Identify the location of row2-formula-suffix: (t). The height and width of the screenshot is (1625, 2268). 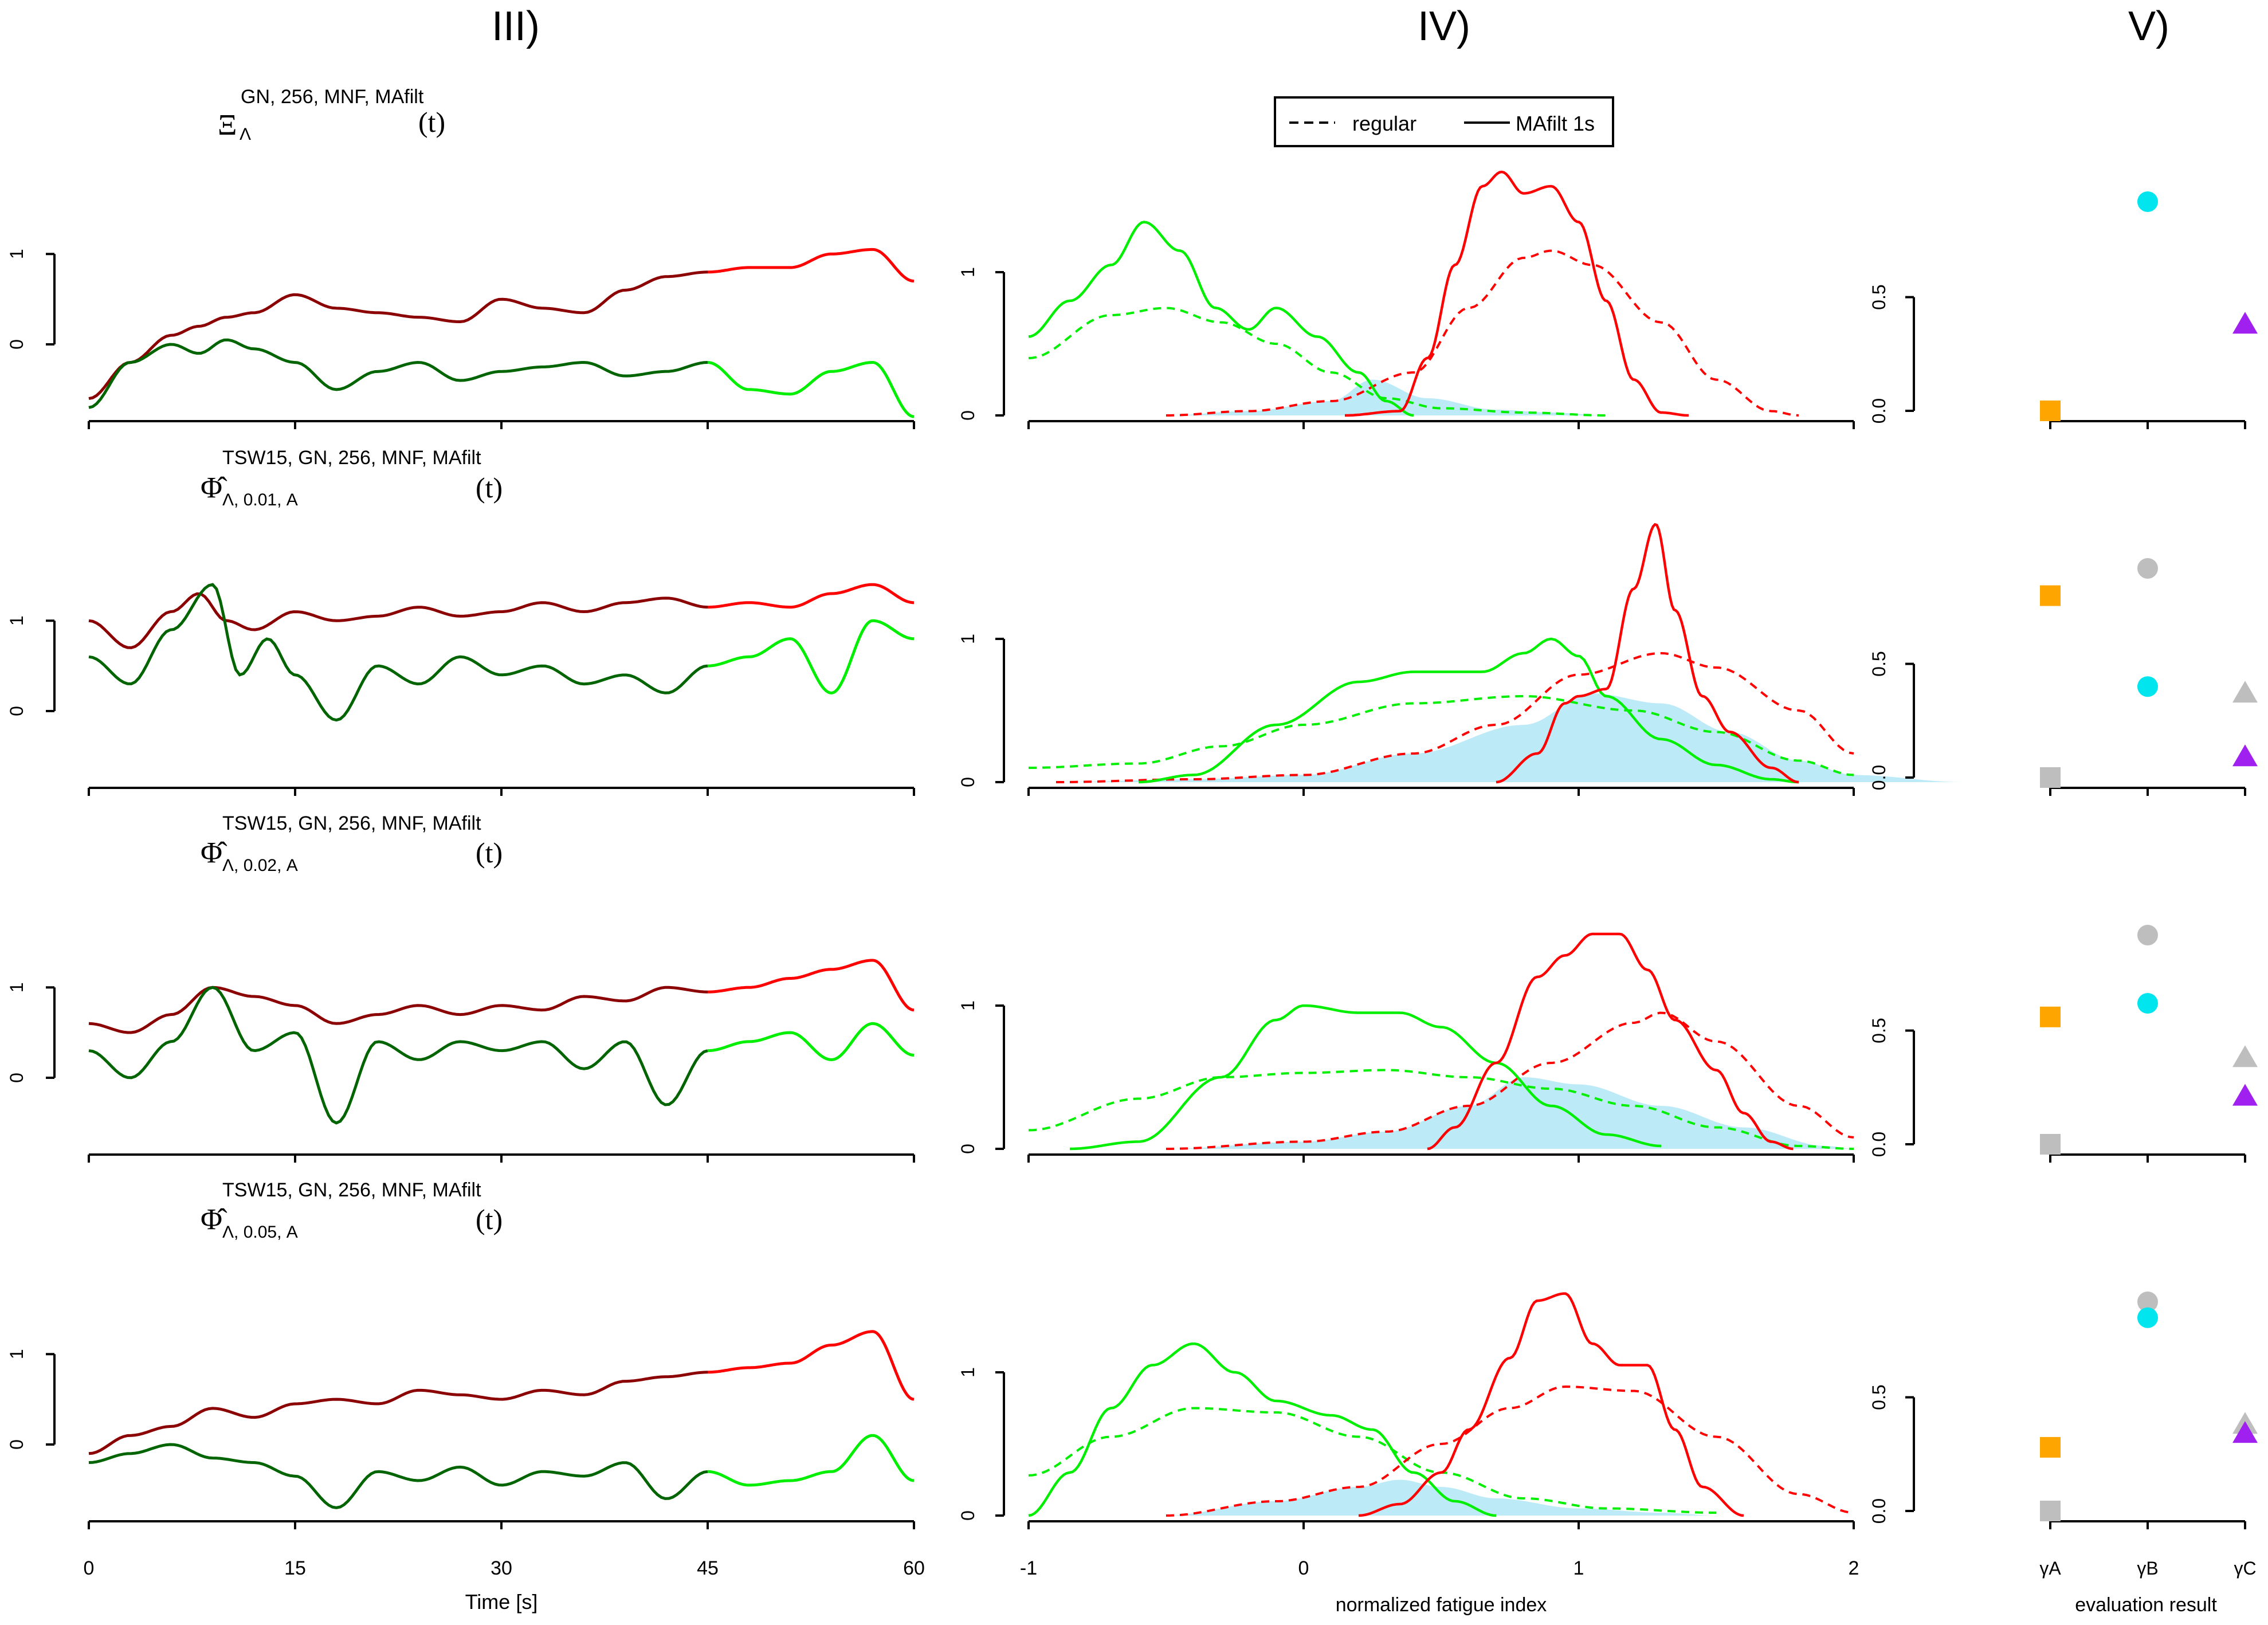
(489, 488).